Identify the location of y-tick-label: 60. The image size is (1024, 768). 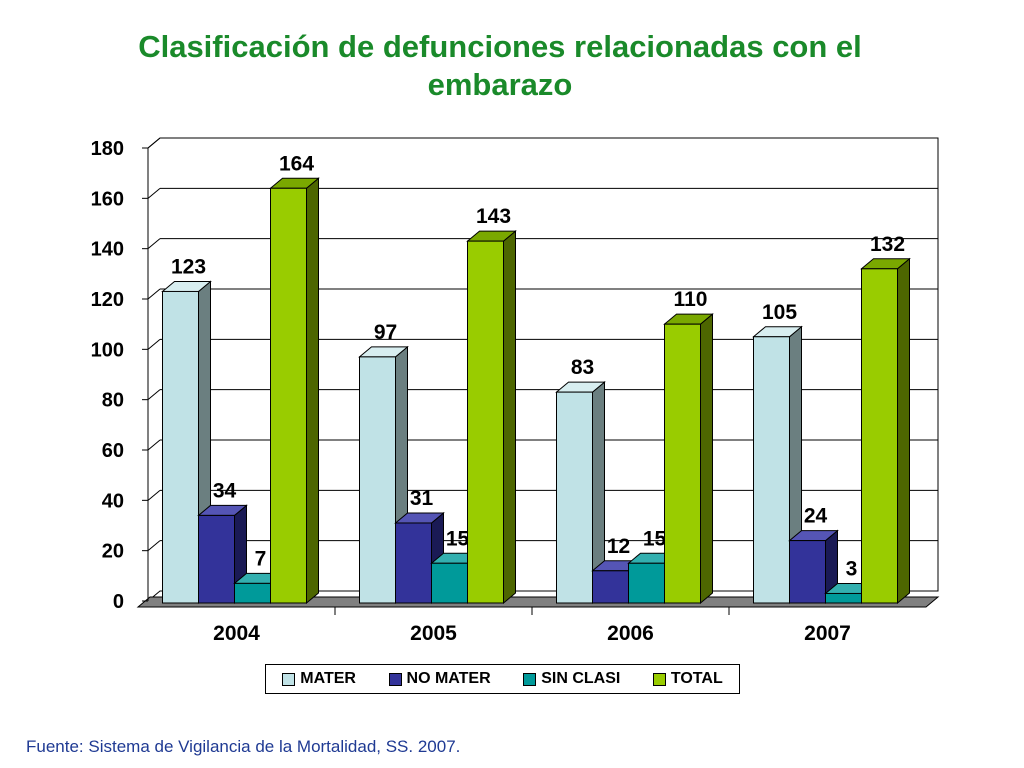
(113, 451).